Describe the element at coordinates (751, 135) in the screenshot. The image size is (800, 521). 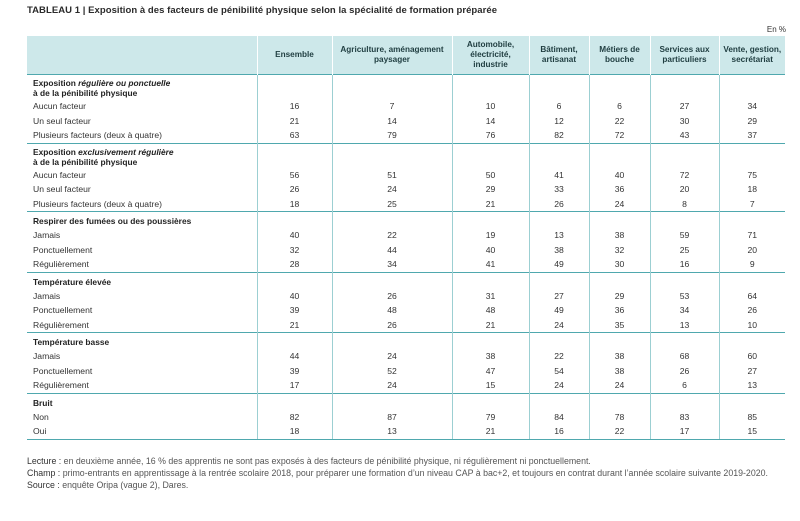
I see `value-cell: 37` at that location.